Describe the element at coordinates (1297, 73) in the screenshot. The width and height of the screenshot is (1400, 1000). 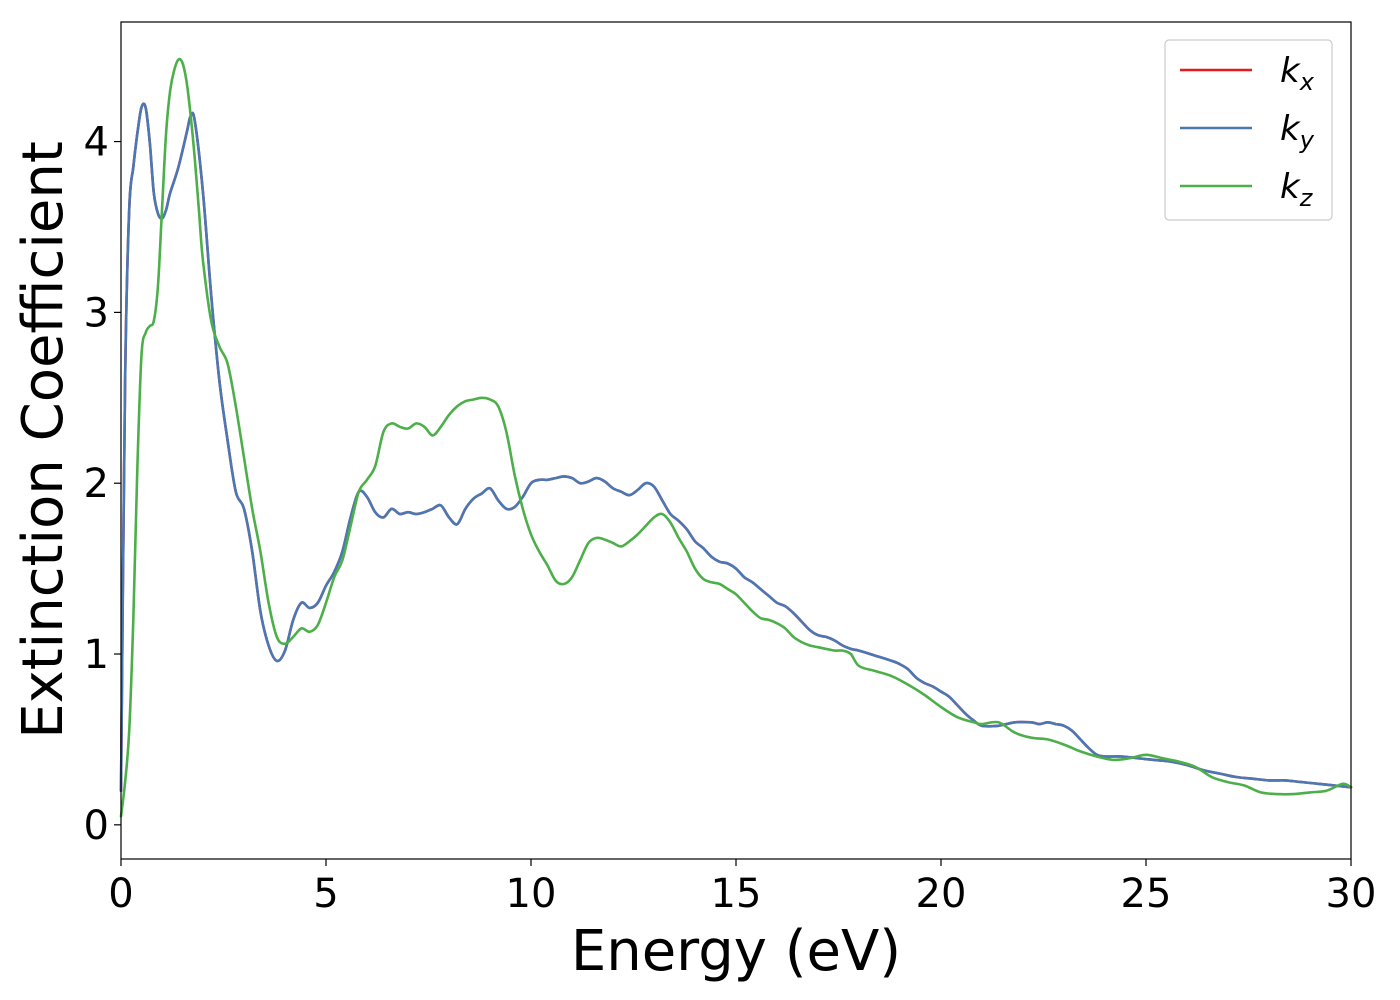
I see `legend-label-k_x: kx` at that location.